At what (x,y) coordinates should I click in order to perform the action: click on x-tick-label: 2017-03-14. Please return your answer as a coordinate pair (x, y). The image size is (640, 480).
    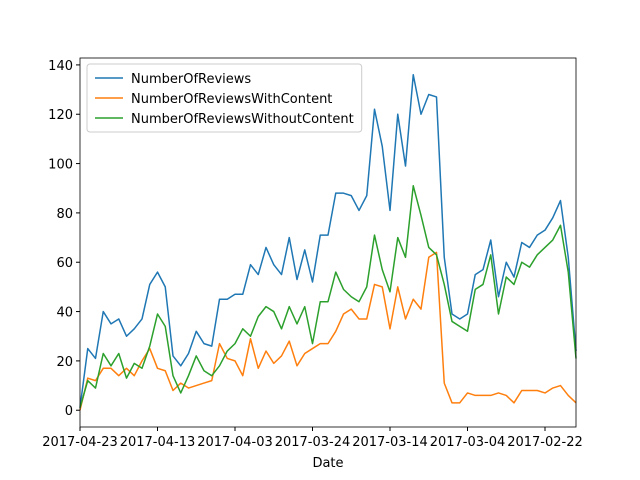
    Looking at the image, I should click on (390, 442).